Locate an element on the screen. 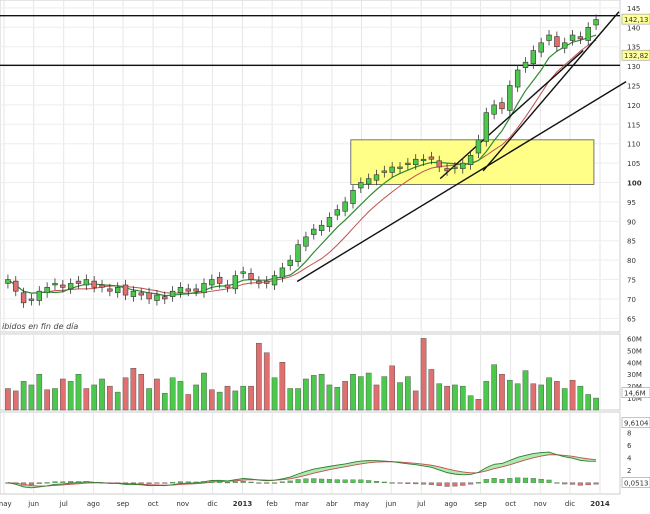 The image size is (650, 514). x-tick-label: may is located at coordinates (6, 504).